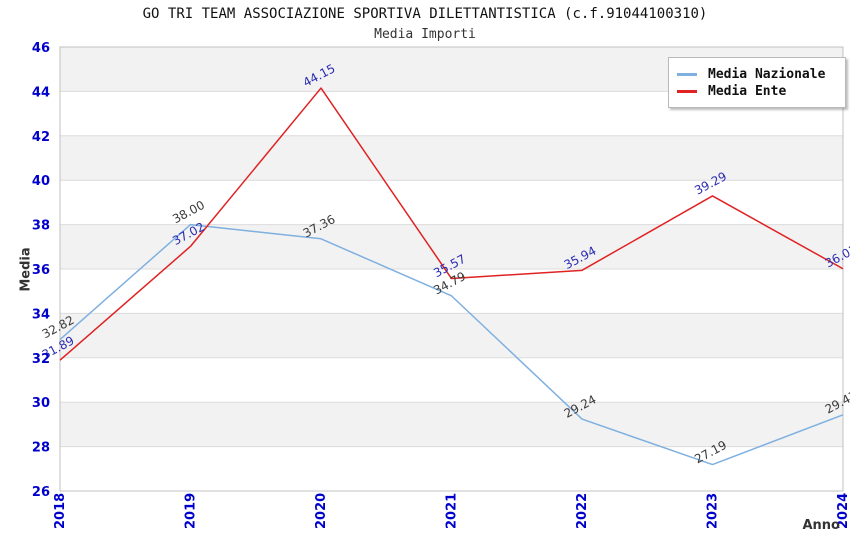 This screenshot has height=550, width=850. What do you see at coordinates (41, 137) in the screenshot?
I see `y-tick-label: 42` at bounding box center [41, 137].